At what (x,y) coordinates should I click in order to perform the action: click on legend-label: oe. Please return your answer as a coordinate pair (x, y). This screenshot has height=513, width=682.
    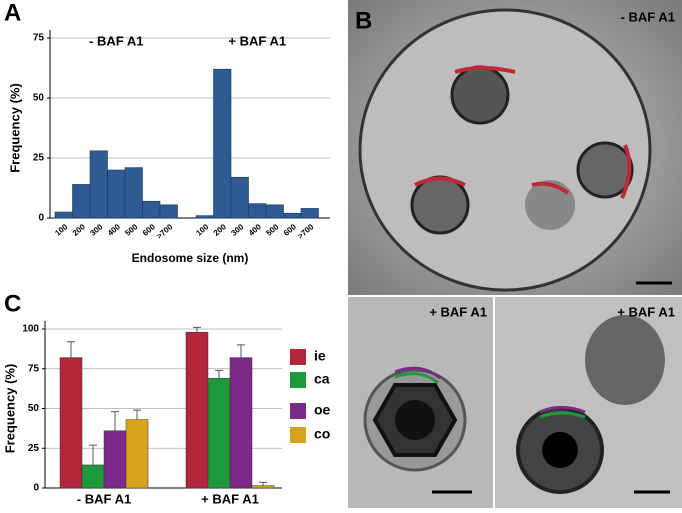
    Looking at the image, I should click on (322, 410).